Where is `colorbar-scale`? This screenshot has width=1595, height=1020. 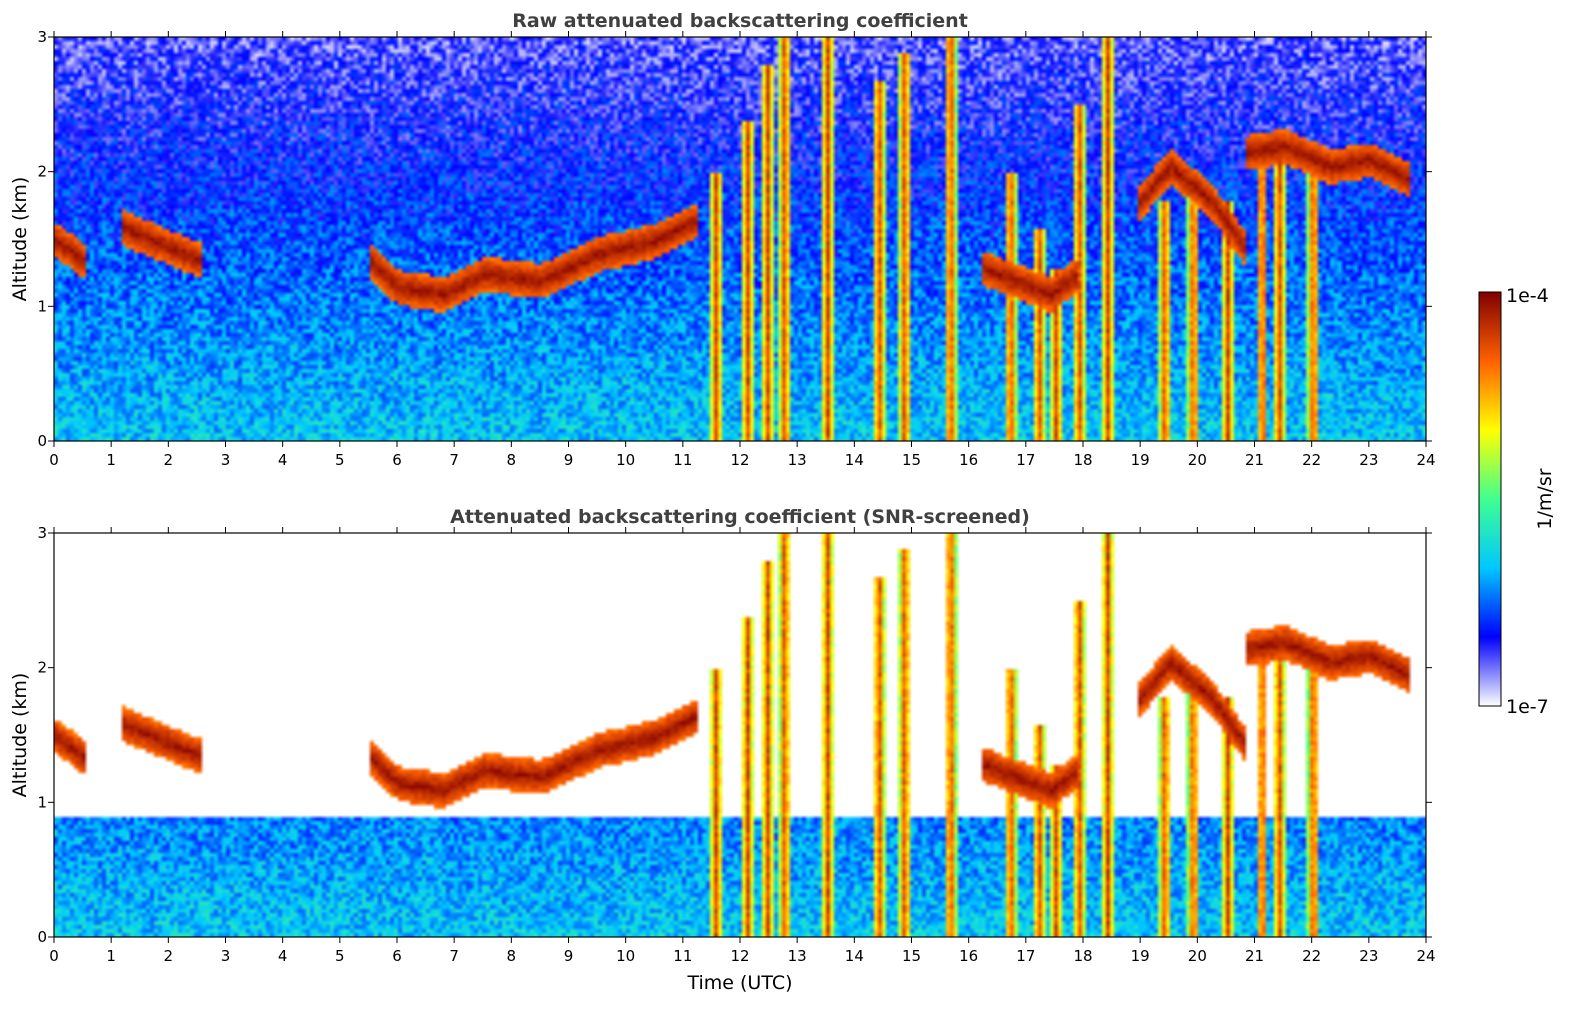
colorbar-scale is located at coordinates (1490, 499).